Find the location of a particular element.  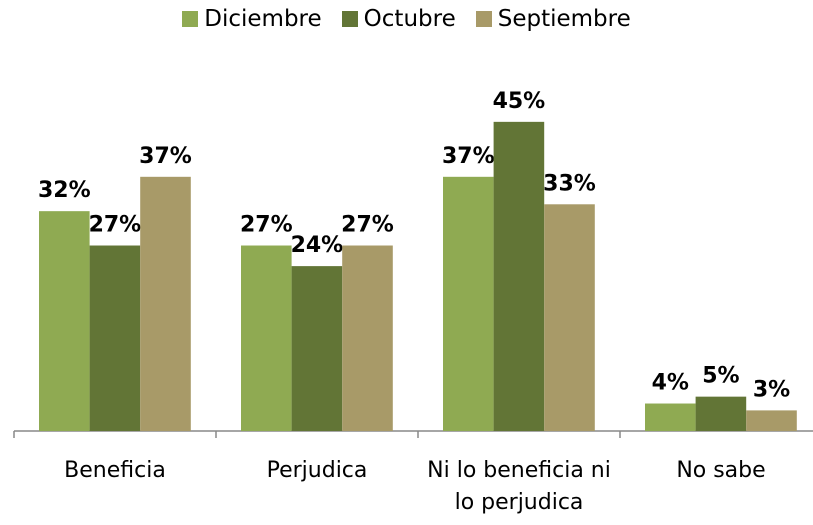

data-label: 32% is located at coordinates (64, 190).